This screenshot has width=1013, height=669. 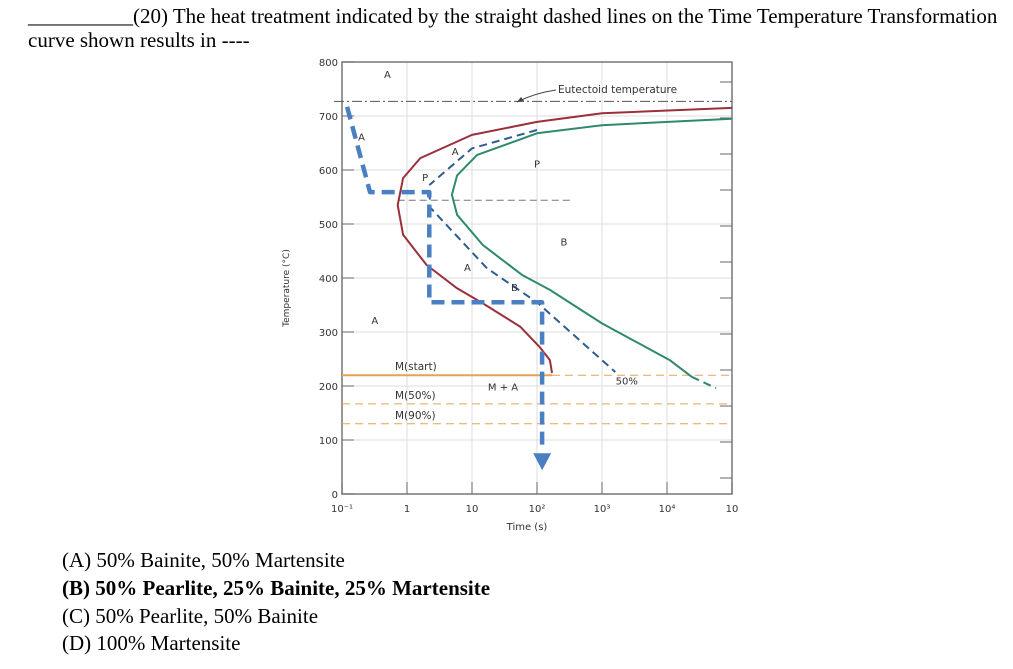 What do you see at coordinates (328, 279) in the screenshot?
I see `y-tick-label: 400` at bounding box center [328, 279].